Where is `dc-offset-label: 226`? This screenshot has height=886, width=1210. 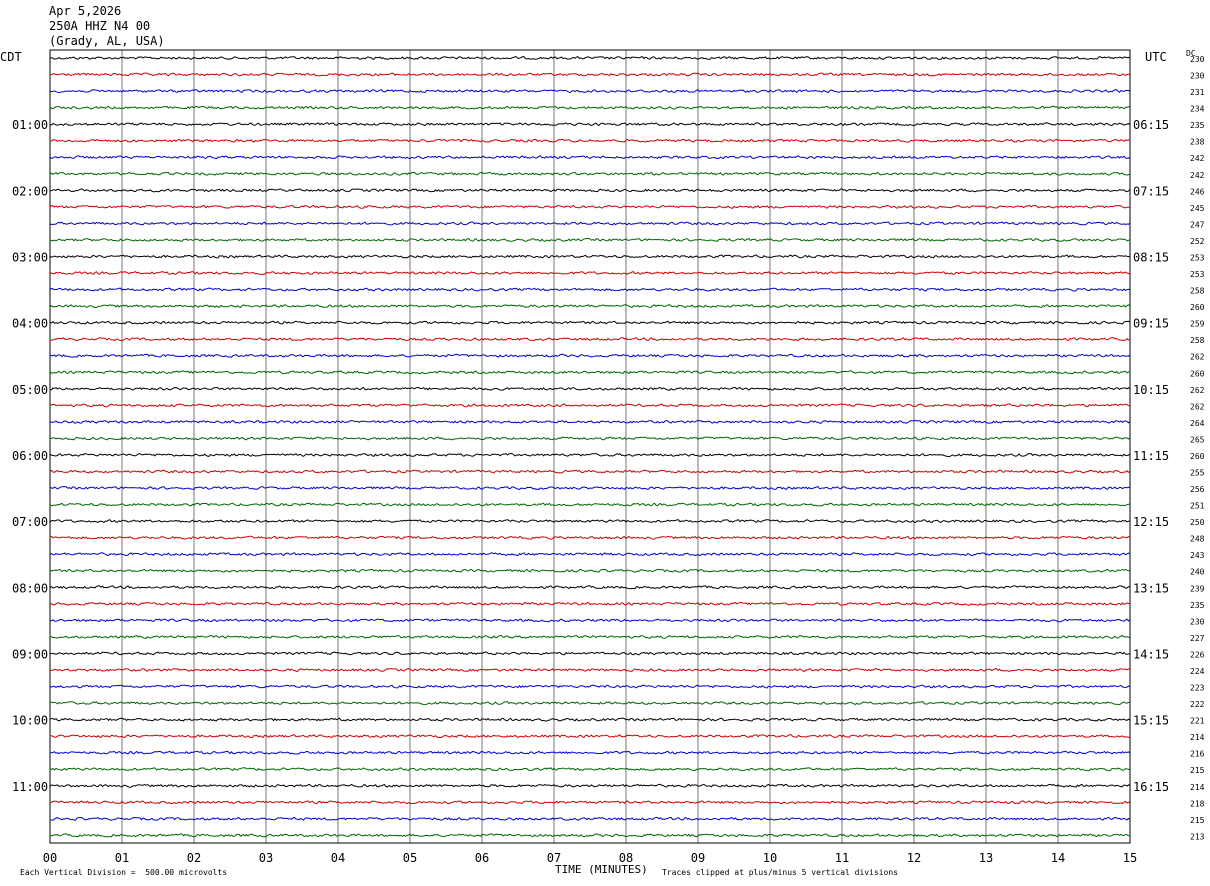 dc-offset-label: 226 is located at coordinates (1197, 654).